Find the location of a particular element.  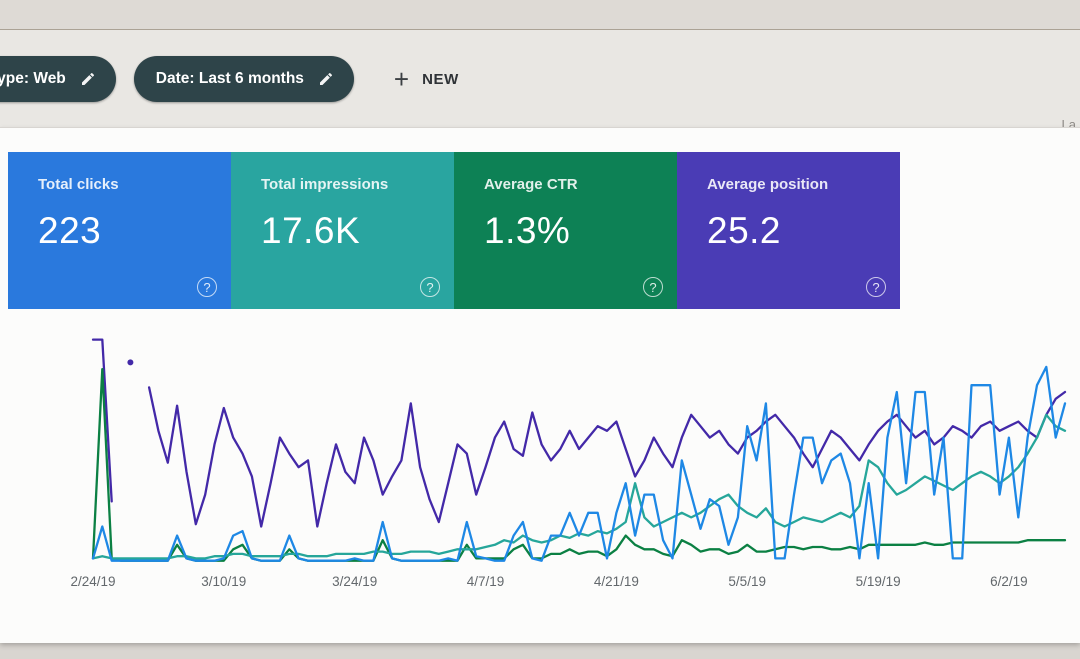

x-axis-label: 4/7/19 is located at coordinates (486, 581).